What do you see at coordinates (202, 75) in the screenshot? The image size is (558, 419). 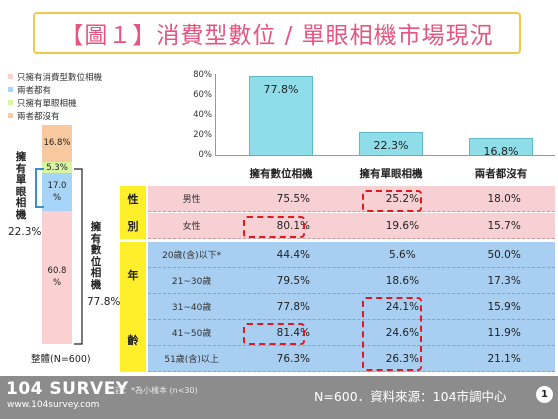 I see `y-tick: 80%` at bounding box center [202, 75].